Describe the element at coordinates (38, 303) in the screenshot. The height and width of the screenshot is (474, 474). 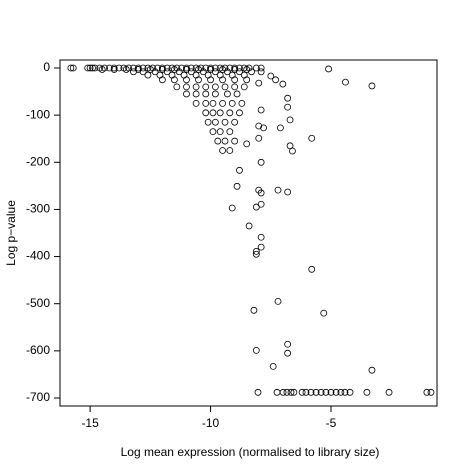
I see `y-tick-label: -500` at that location.